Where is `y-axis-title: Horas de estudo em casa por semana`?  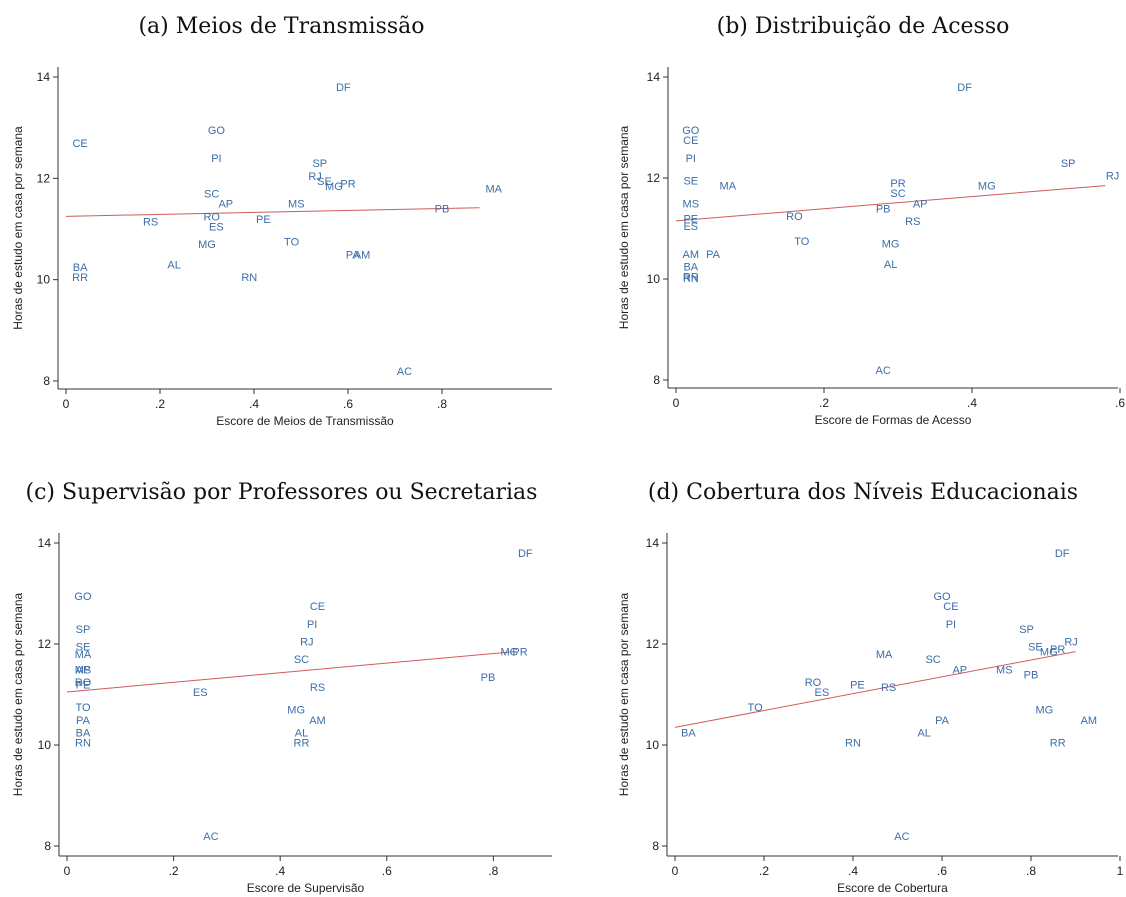 y-axis-title: Horas de estudo em casa por semana is located at coordinates (18, 228).